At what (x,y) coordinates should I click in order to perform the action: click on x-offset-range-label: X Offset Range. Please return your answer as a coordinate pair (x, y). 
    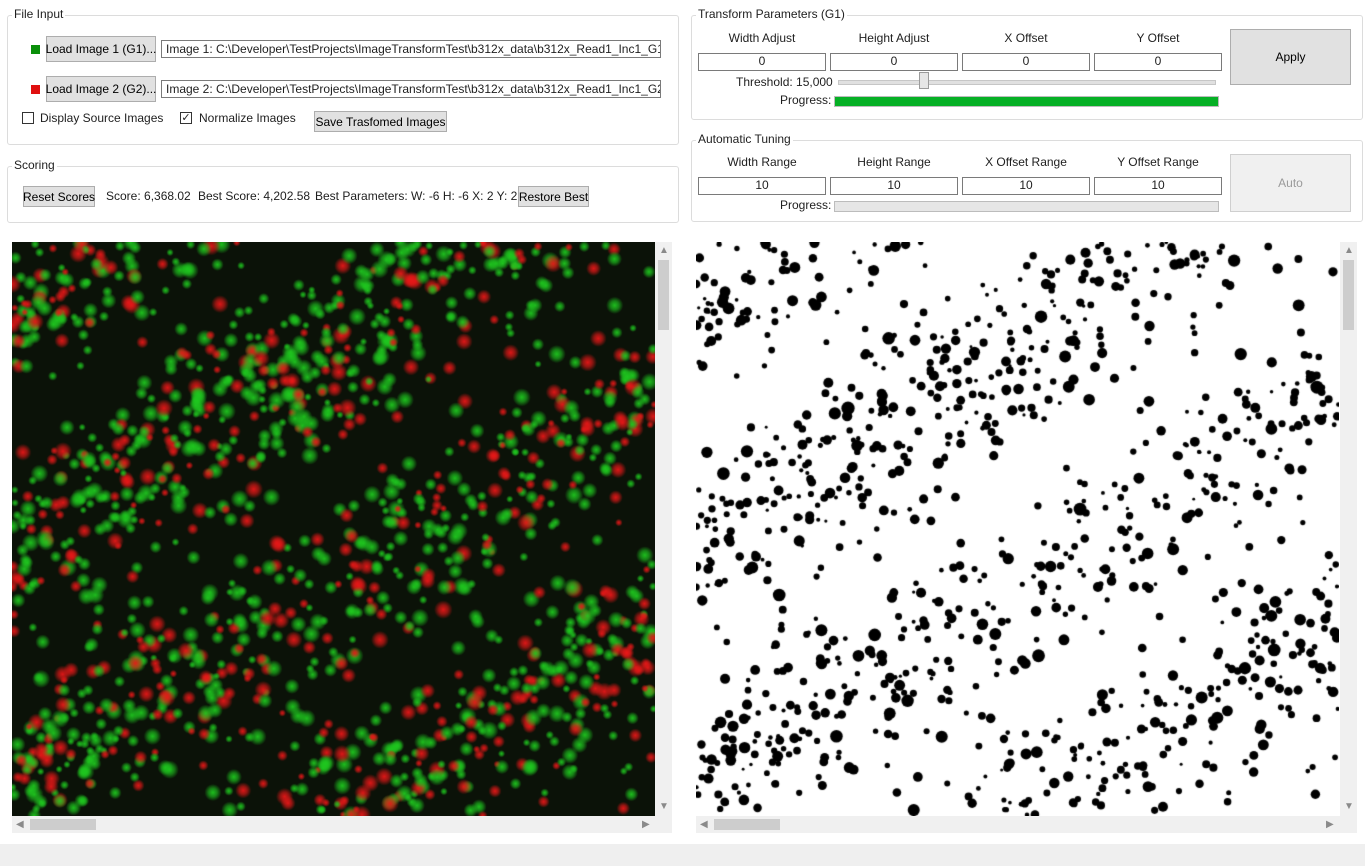
    Looking at the image, I should click on (1026, 162).